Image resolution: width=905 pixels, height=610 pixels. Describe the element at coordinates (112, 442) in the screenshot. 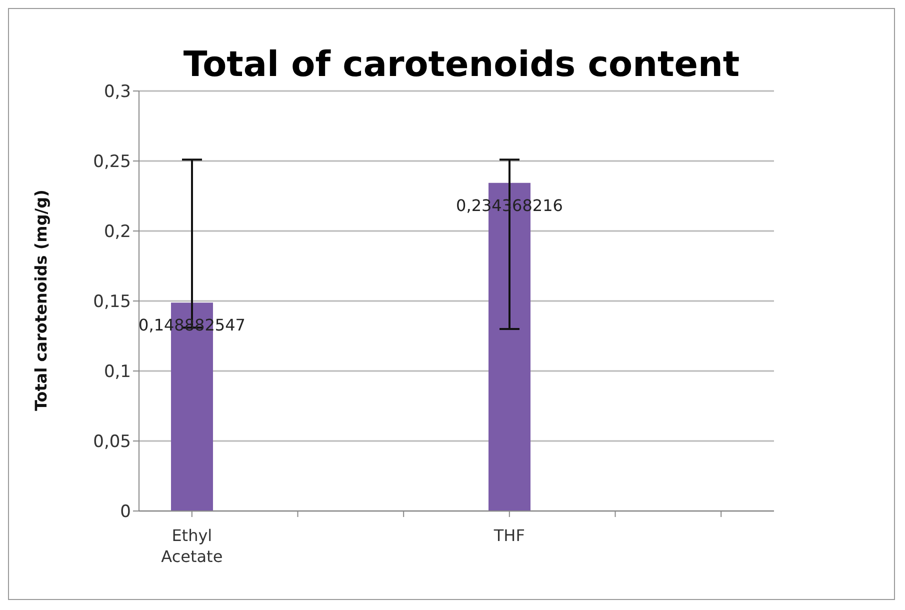

I see `y-tick-label: 0,05` at that location.